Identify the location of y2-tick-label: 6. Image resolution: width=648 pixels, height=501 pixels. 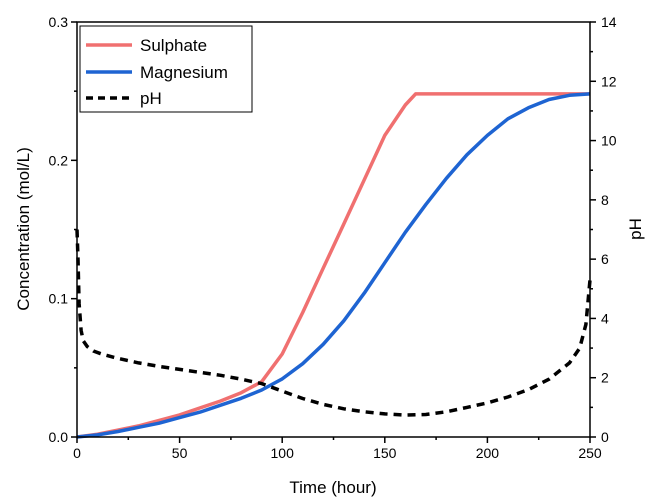
(605, 259).